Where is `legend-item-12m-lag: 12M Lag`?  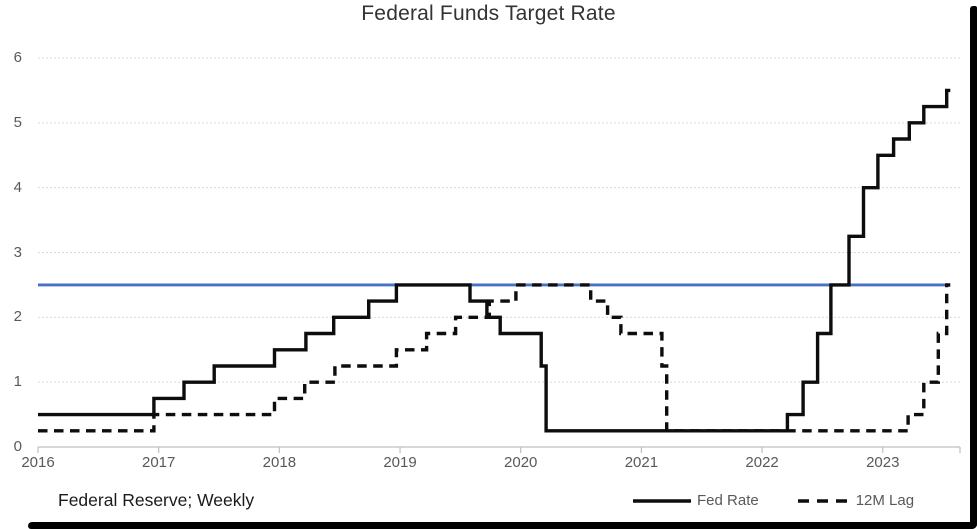 legend-item-12m-lag: 12M Lag is located at coordinates (855, 500).